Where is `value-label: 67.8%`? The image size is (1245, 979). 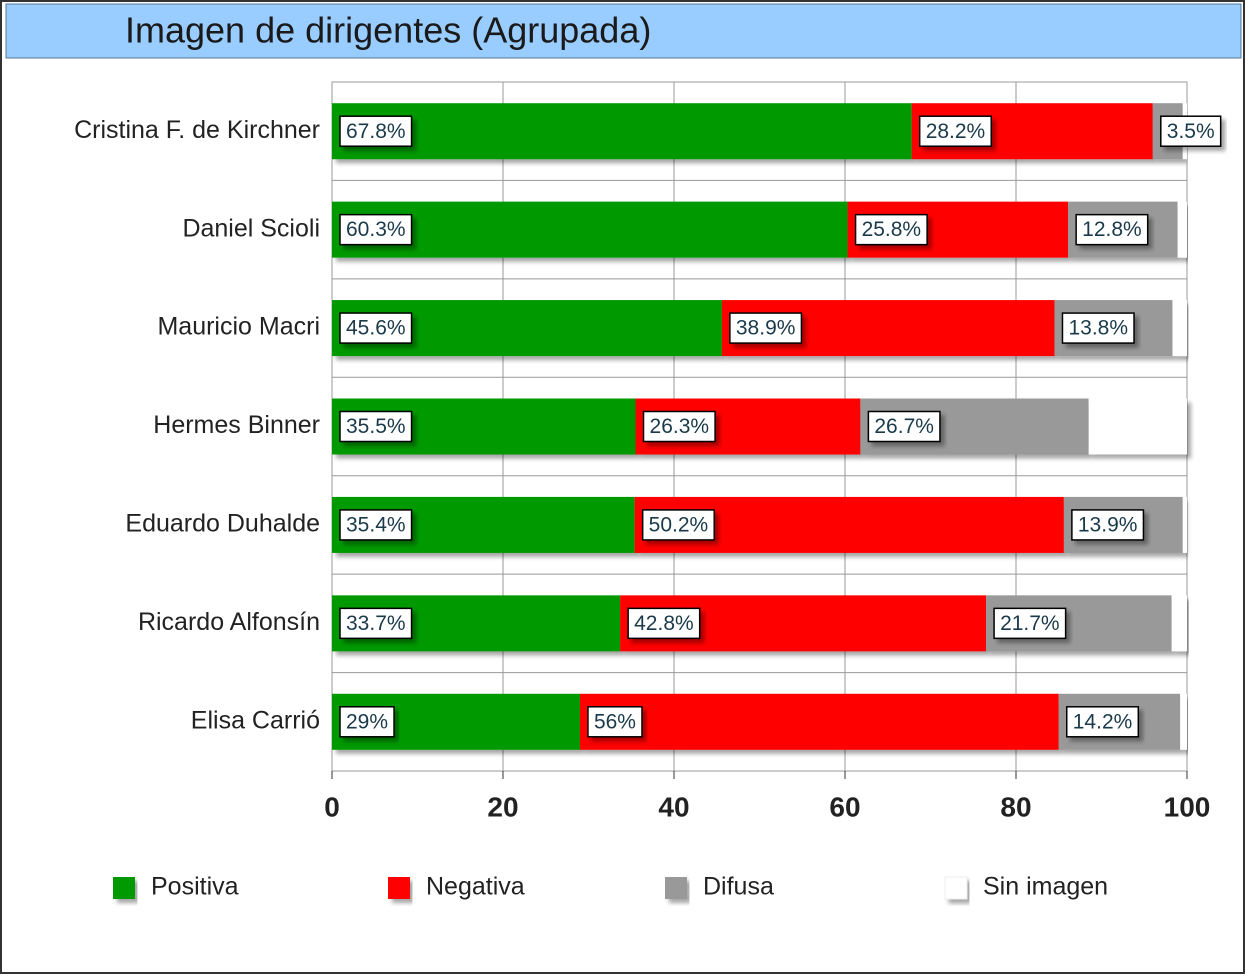 value-label: 67.8% is located at coordinates (376, 131).